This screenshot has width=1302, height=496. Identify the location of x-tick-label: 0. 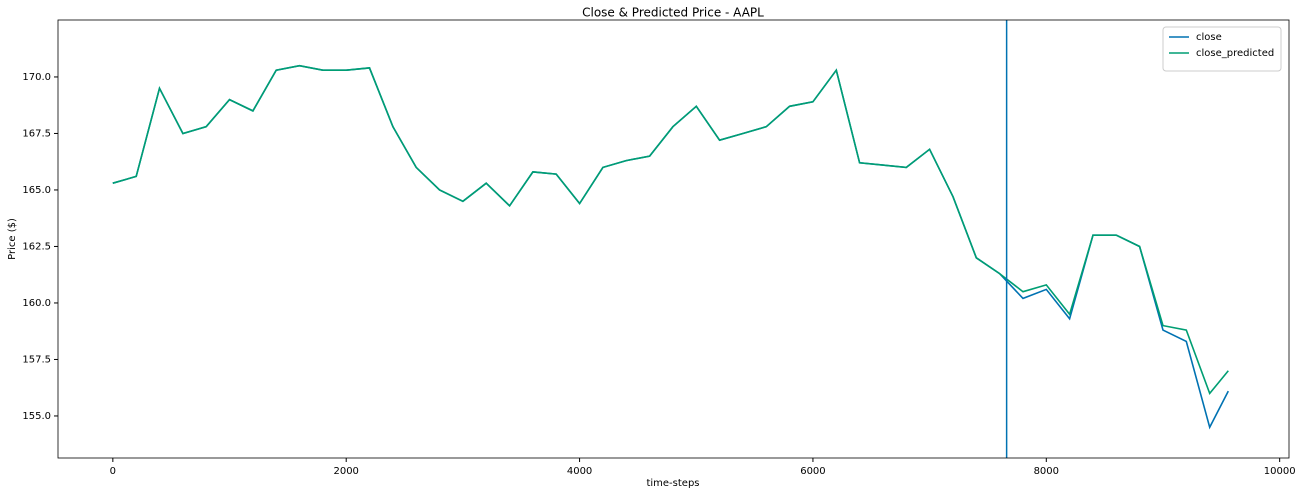
(113, 471).